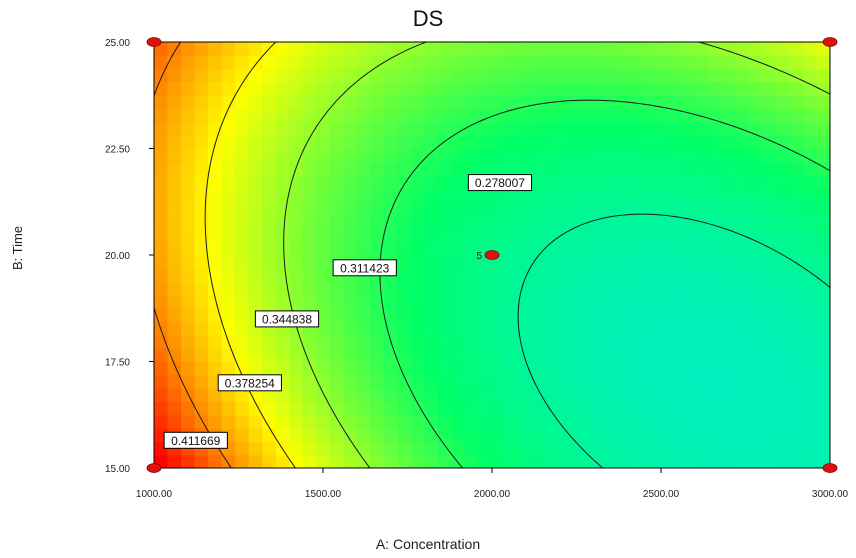  Describe the element at coordinates (117, 256) in the screenshot. I see `y-tick-label: 20.00` at that location.